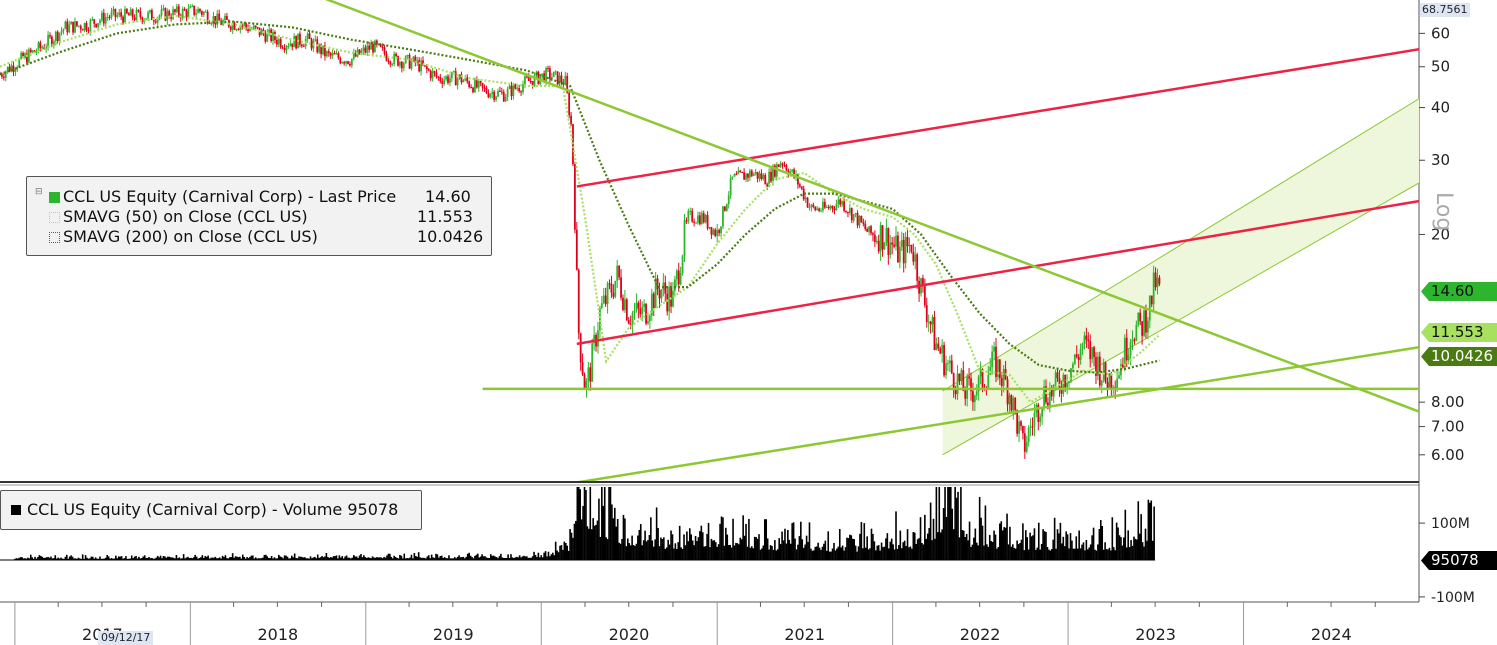 This screenshot has width=1497, height=645. I want to click on scale-label: Log, so click(1443, 212).